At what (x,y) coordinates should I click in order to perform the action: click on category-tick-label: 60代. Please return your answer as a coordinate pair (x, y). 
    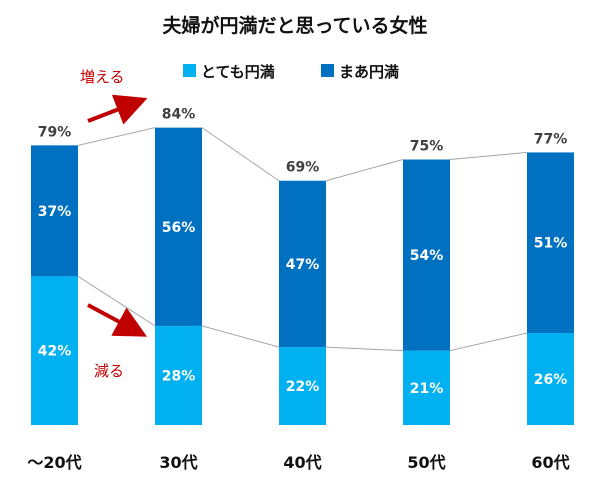
    Looking at the image, I should click on (550, 462).